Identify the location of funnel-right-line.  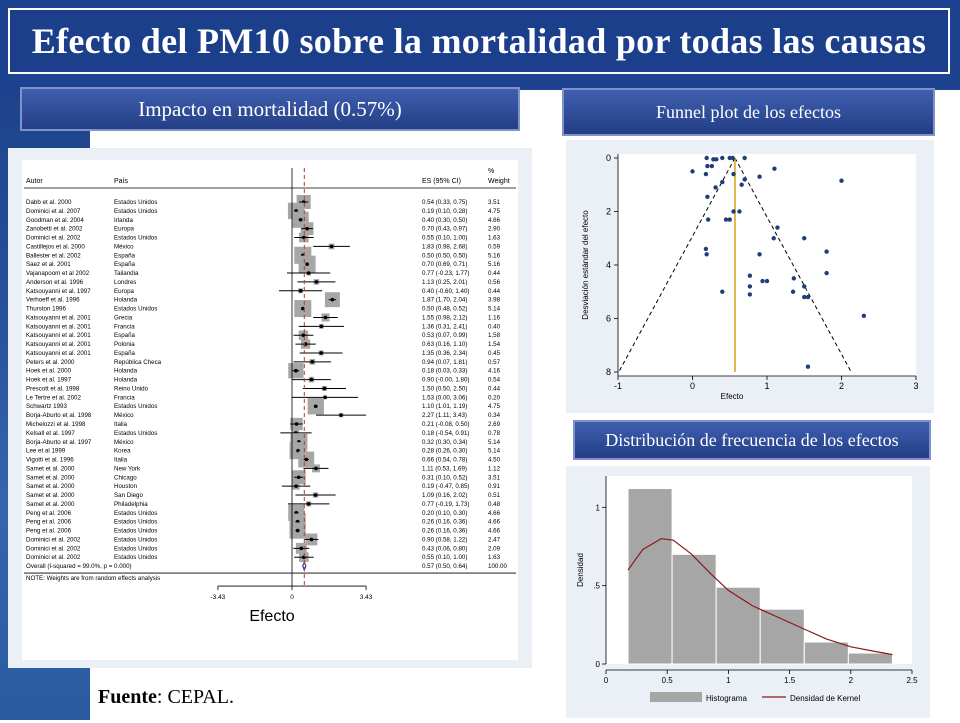
(793, 265).